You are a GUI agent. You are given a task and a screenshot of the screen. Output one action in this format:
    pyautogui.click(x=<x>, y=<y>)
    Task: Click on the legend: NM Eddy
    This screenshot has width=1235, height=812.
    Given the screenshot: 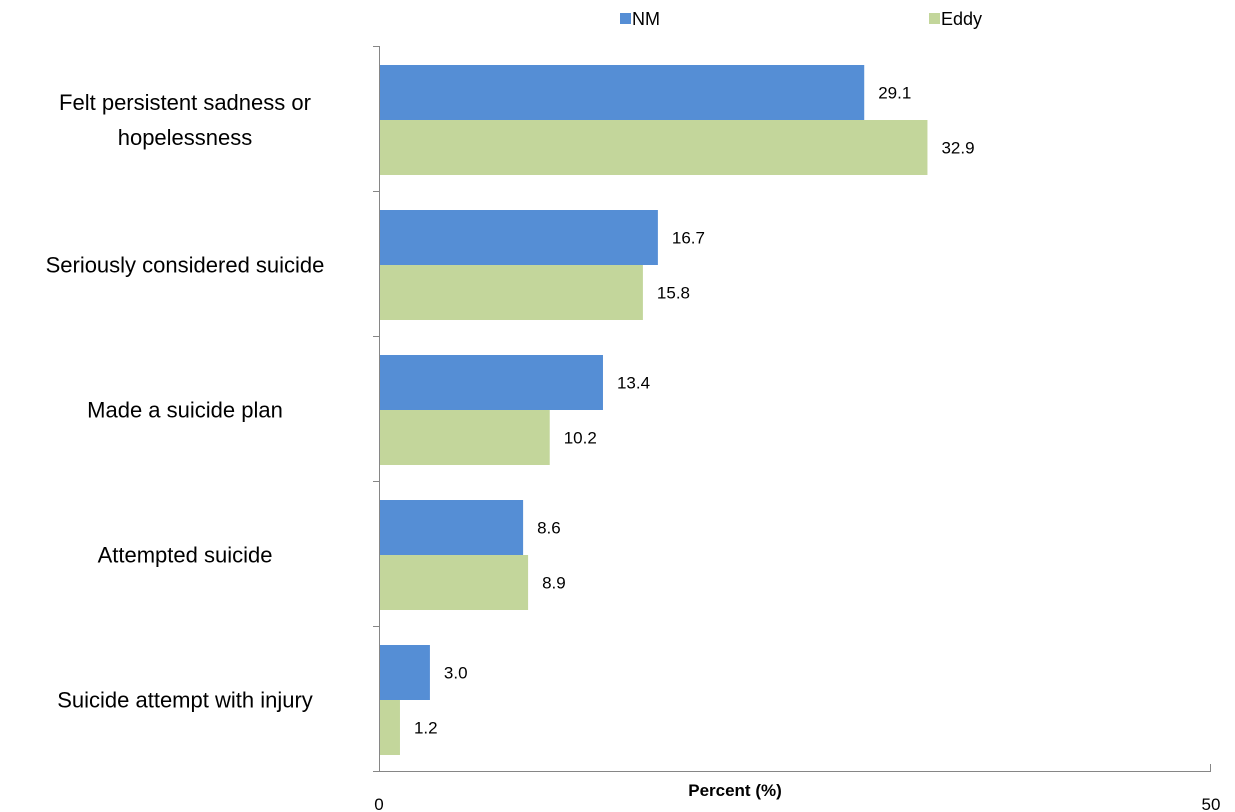 What is the action you would take?
    pyautogui.click(x=801, y=19)
    